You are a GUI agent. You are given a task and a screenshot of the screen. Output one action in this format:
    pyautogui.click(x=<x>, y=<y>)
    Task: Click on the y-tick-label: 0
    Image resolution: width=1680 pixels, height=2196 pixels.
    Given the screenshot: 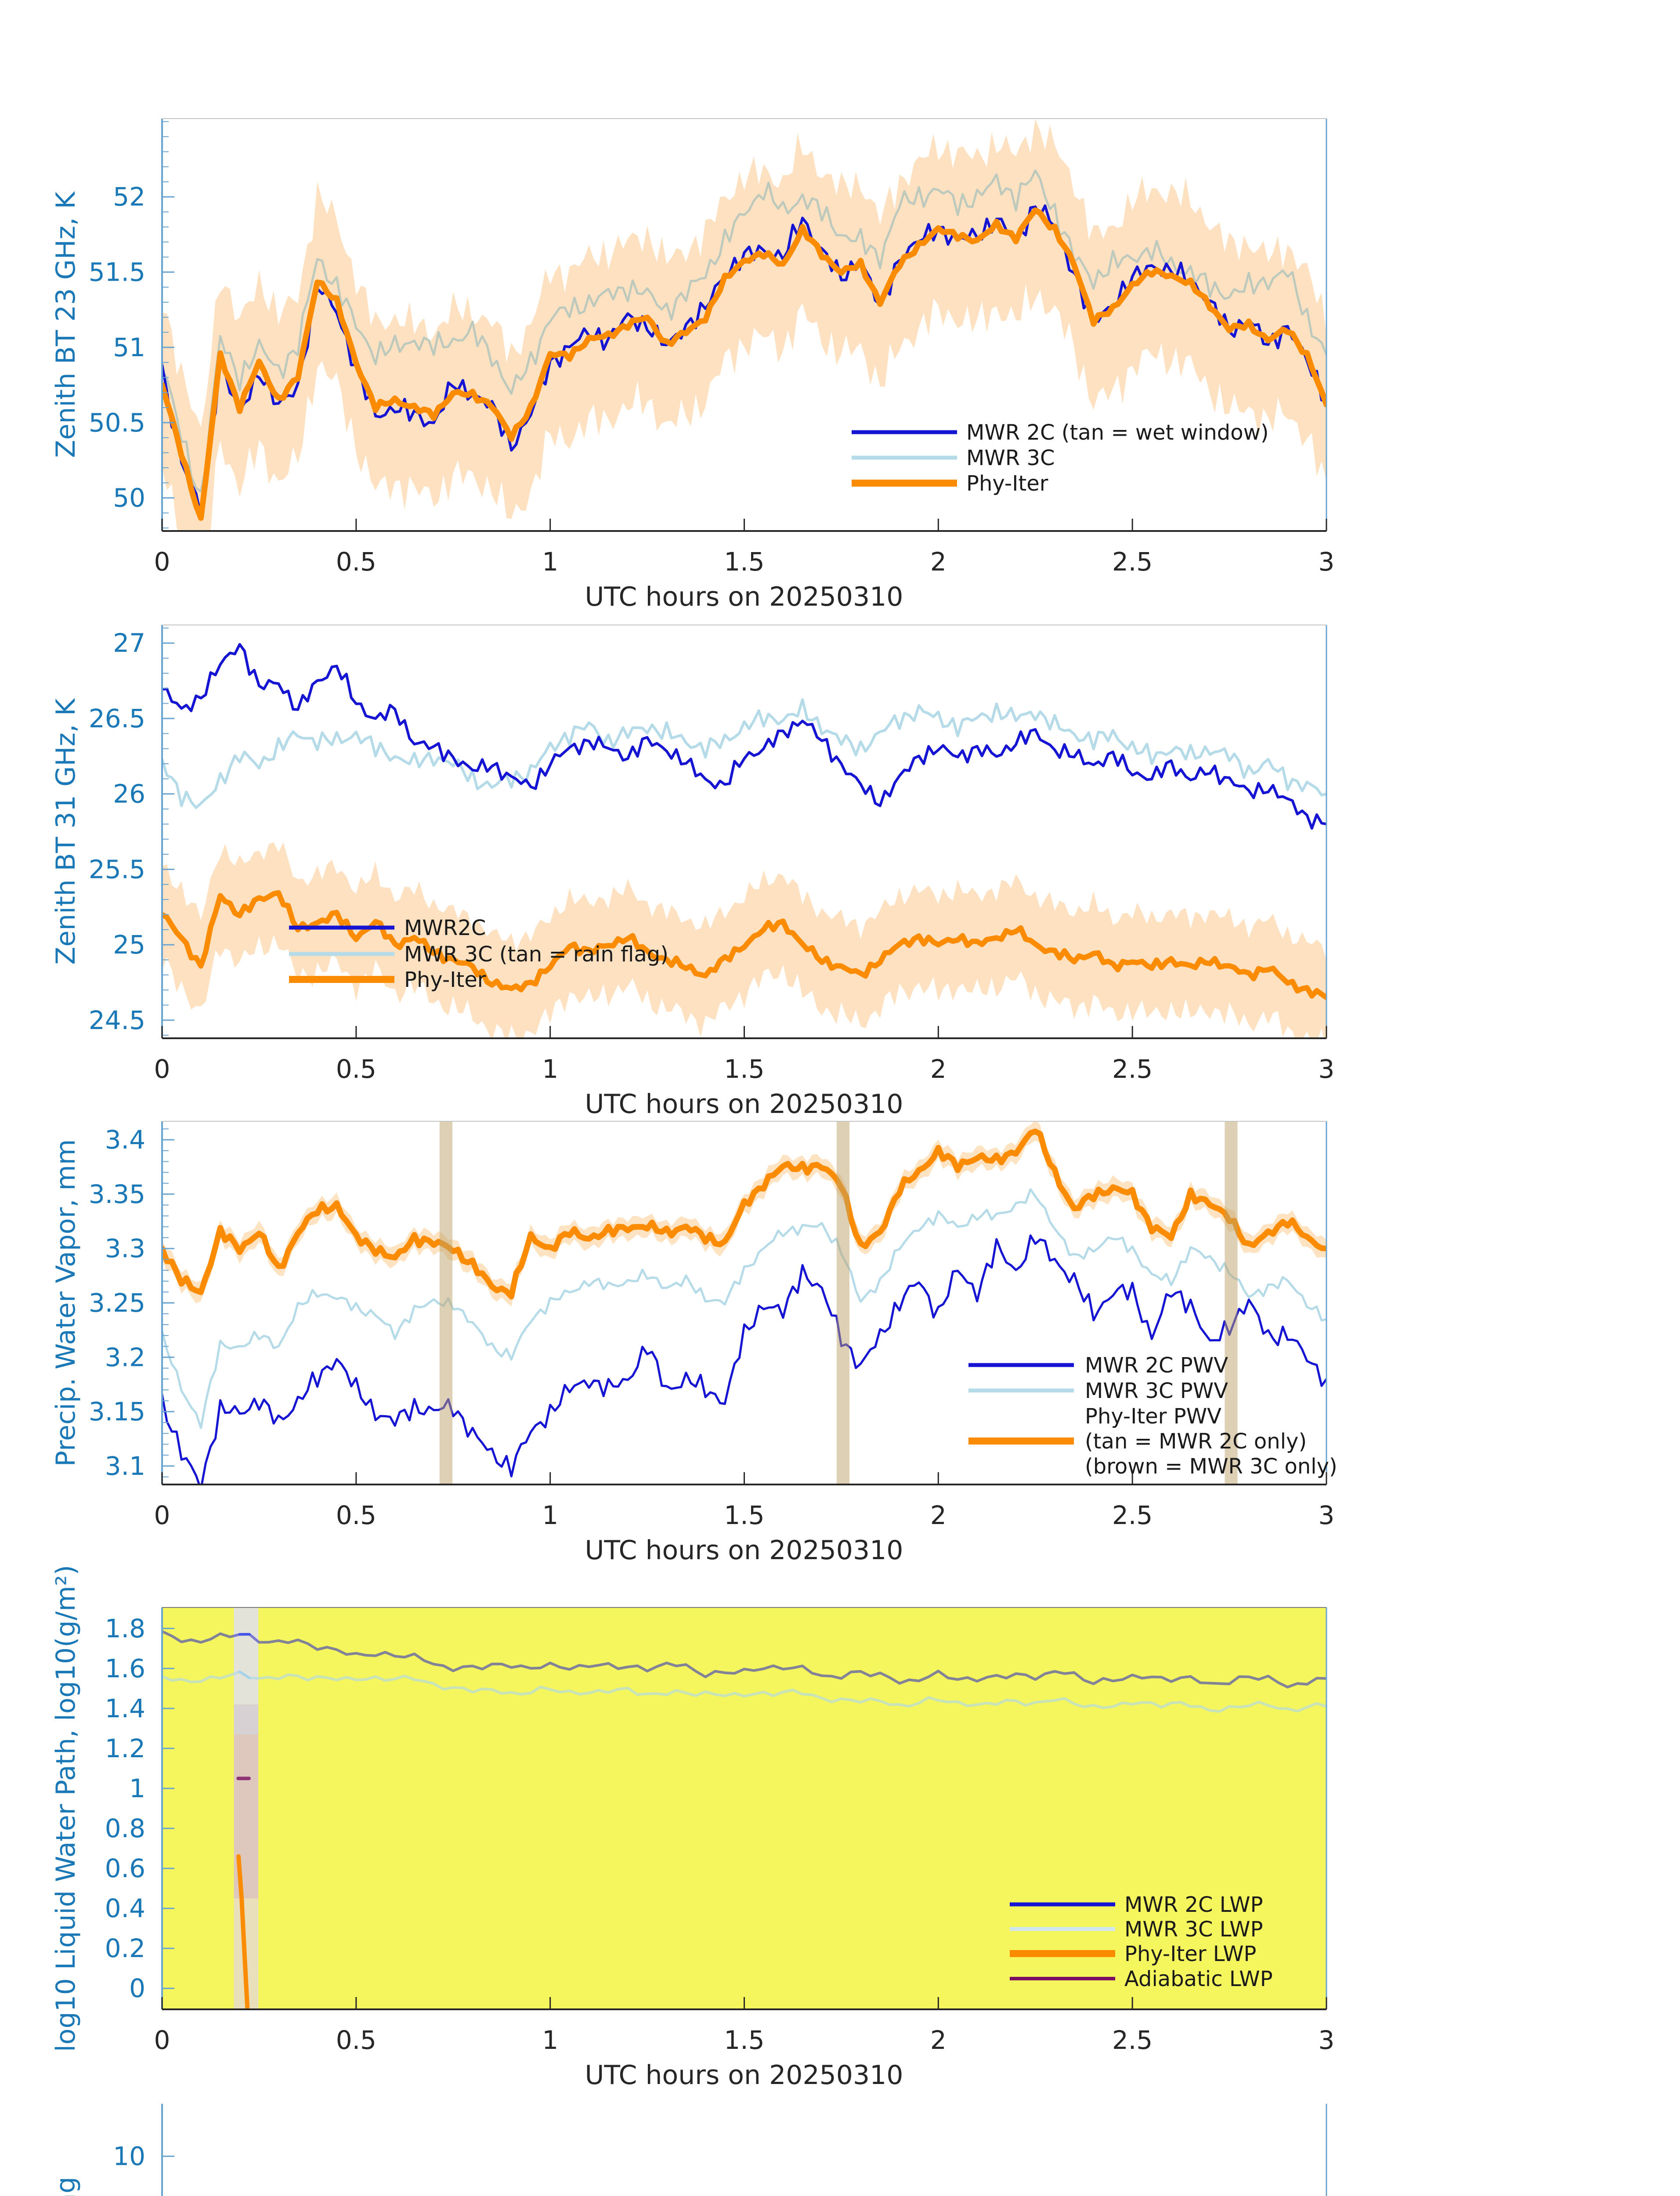 What is the action you would take?
    pyautogui.click(x=137, y=1988)
    